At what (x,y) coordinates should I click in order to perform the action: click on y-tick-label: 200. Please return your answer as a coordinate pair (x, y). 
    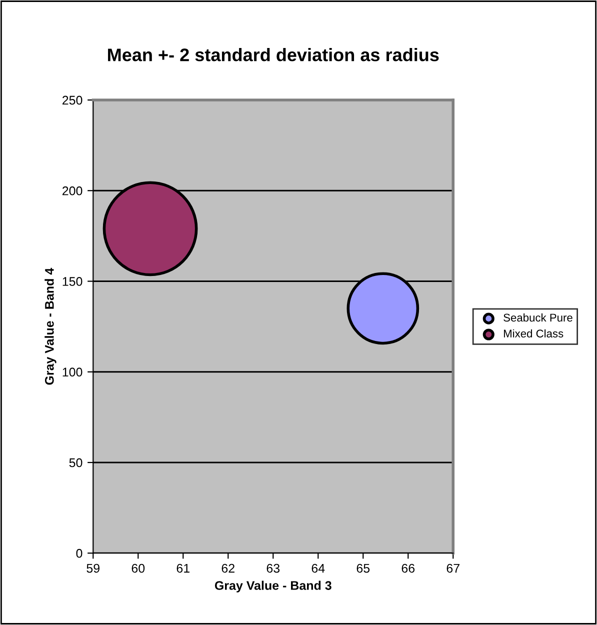
    Looking at the image, I should click on (72, 191).